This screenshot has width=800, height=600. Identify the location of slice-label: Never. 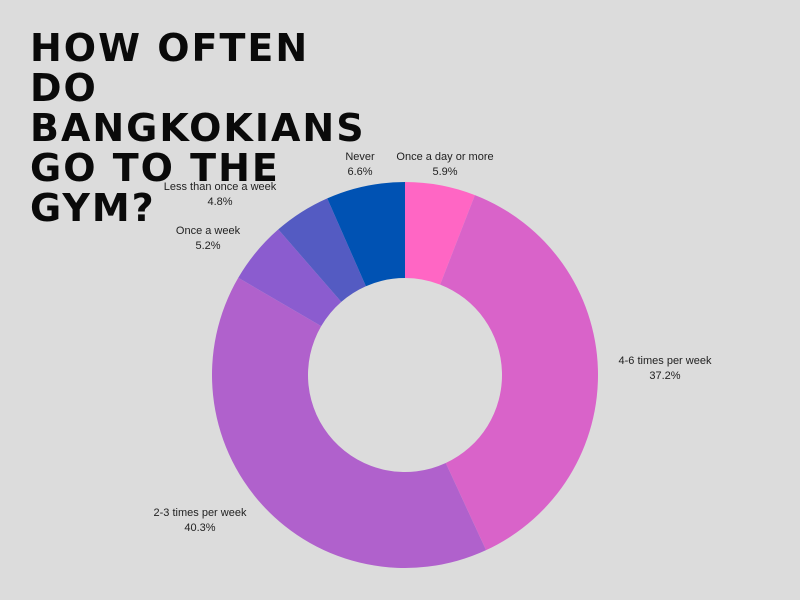
(360, 157).